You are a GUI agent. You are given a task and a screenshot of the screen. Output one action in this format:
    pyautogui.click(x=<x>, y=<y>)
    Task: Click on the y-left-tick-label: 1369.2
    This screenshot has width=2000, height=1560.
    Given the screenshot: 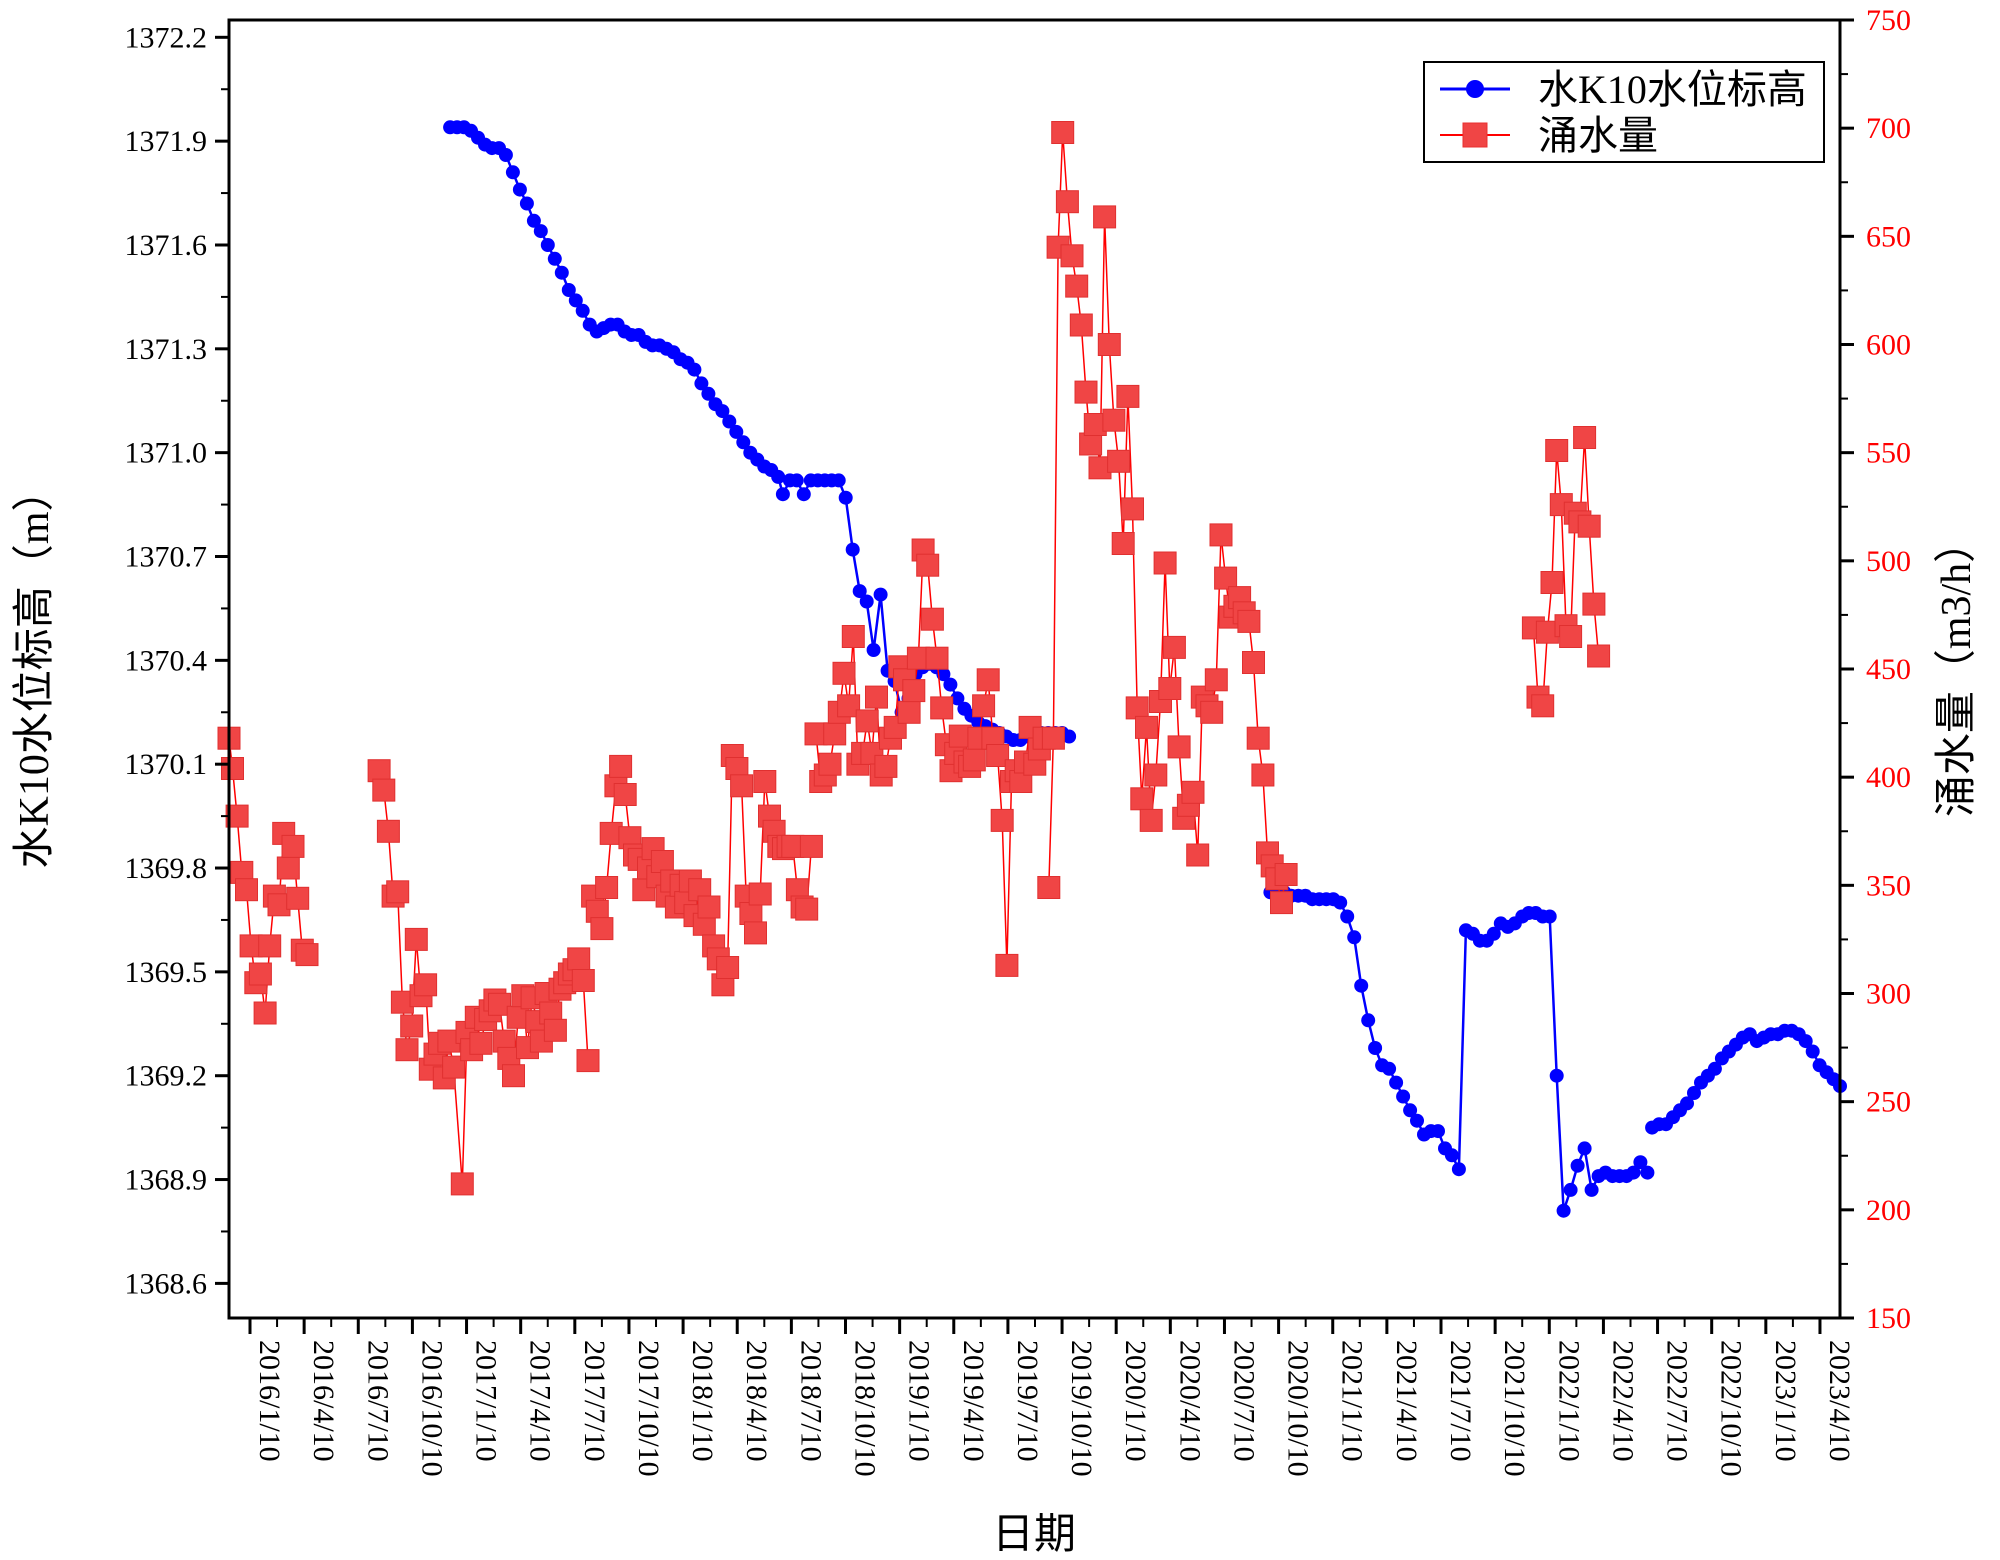 What is the action you would take?
    pyautogui.click(x=166, y=1076)
    